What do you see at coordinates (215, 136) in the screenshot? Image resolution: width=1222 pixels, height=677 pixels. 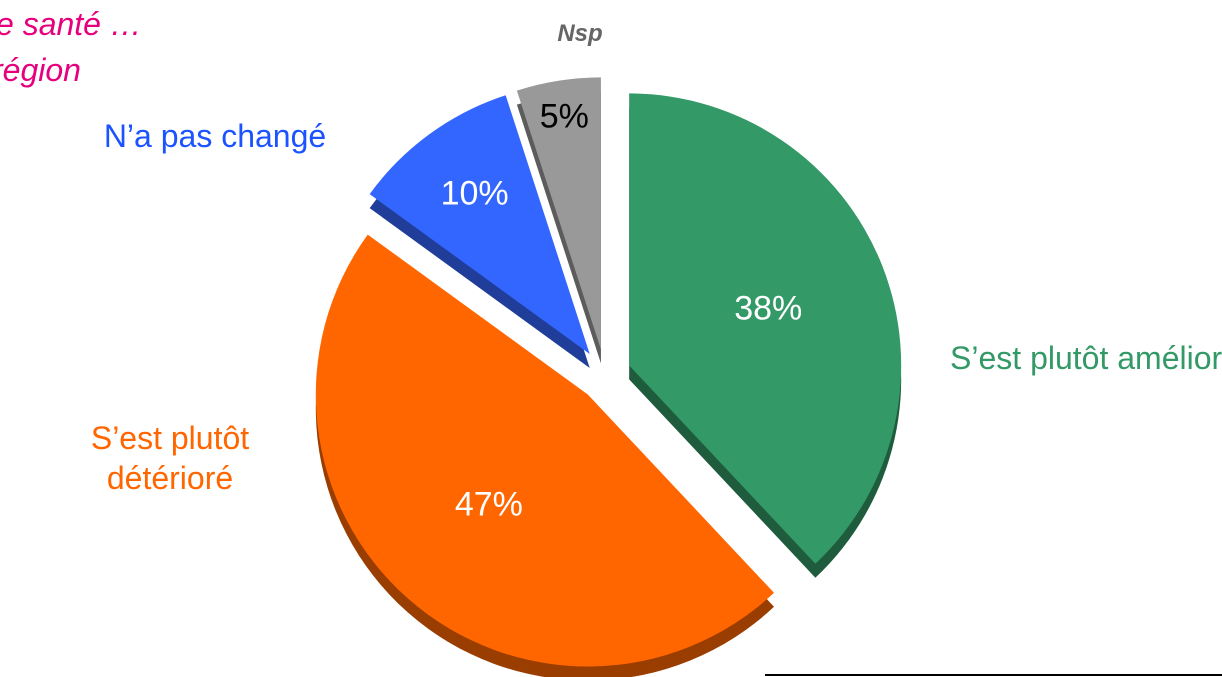 I see `category-label: N’a pas changé` at bounding box center [215, 136].